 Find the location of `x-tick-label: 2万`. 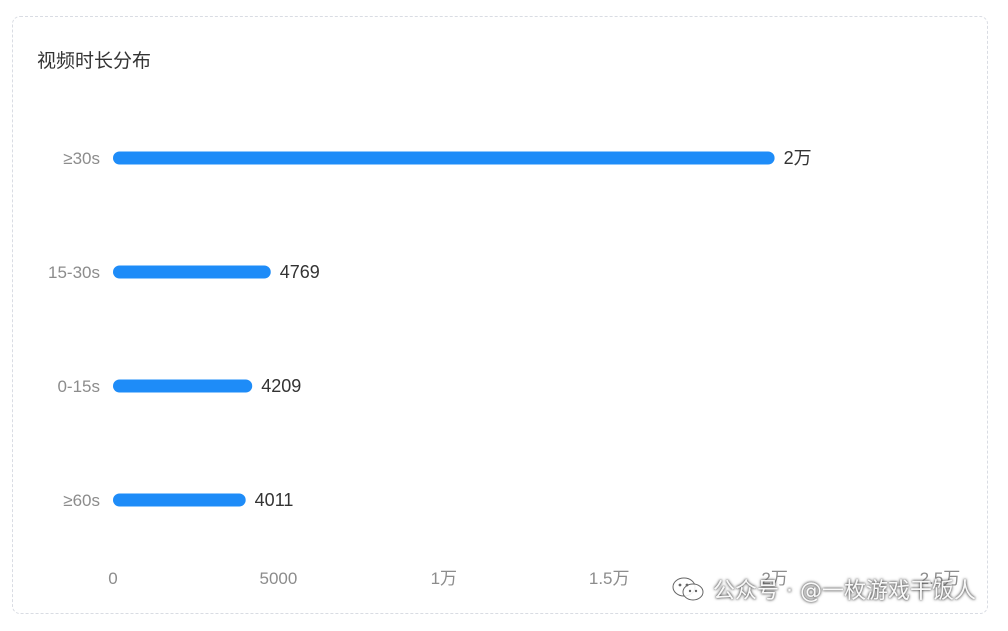

x-tick-label: 2万 is located at coordinates (774, 578).